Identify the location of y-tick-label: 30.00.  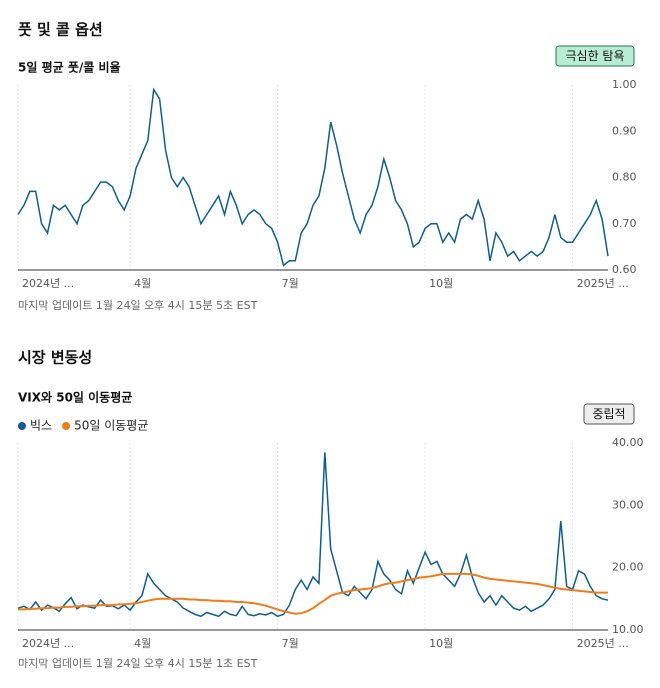
(628, 504).